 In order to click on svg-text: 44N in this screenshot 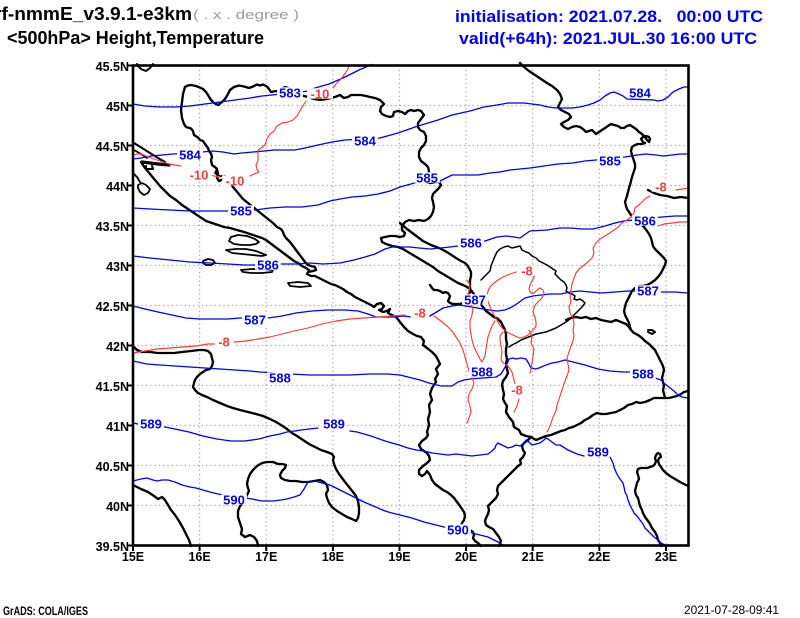, I will do `click(117, 187)`.